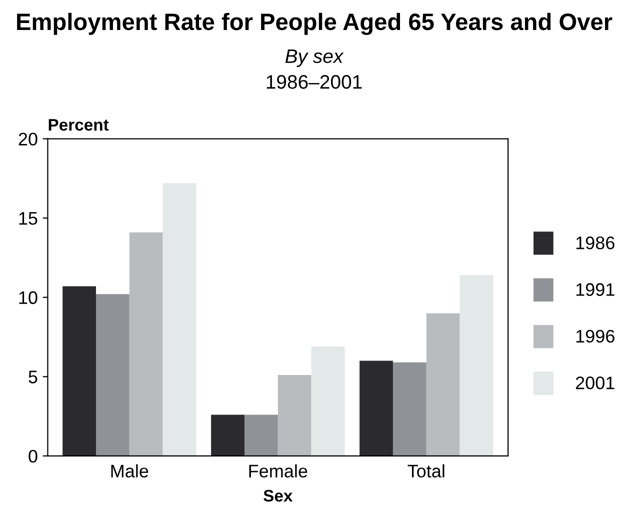 The height and width of the screenshot is (514, 628). Describe the element at coordinates (314, 82) in the screenshot. I see `text: 1986–2001` at that location.